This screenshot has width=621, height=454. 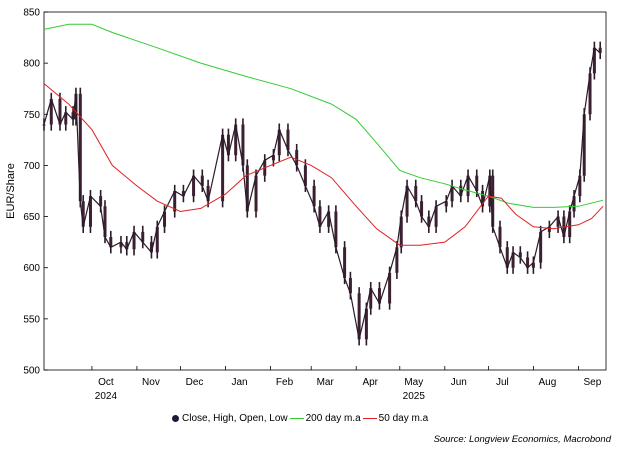 What do you see at coordinates (369, 418) in the screenshot?
I see `legend-50dma-line-icon` at bounding box center [369, 418].